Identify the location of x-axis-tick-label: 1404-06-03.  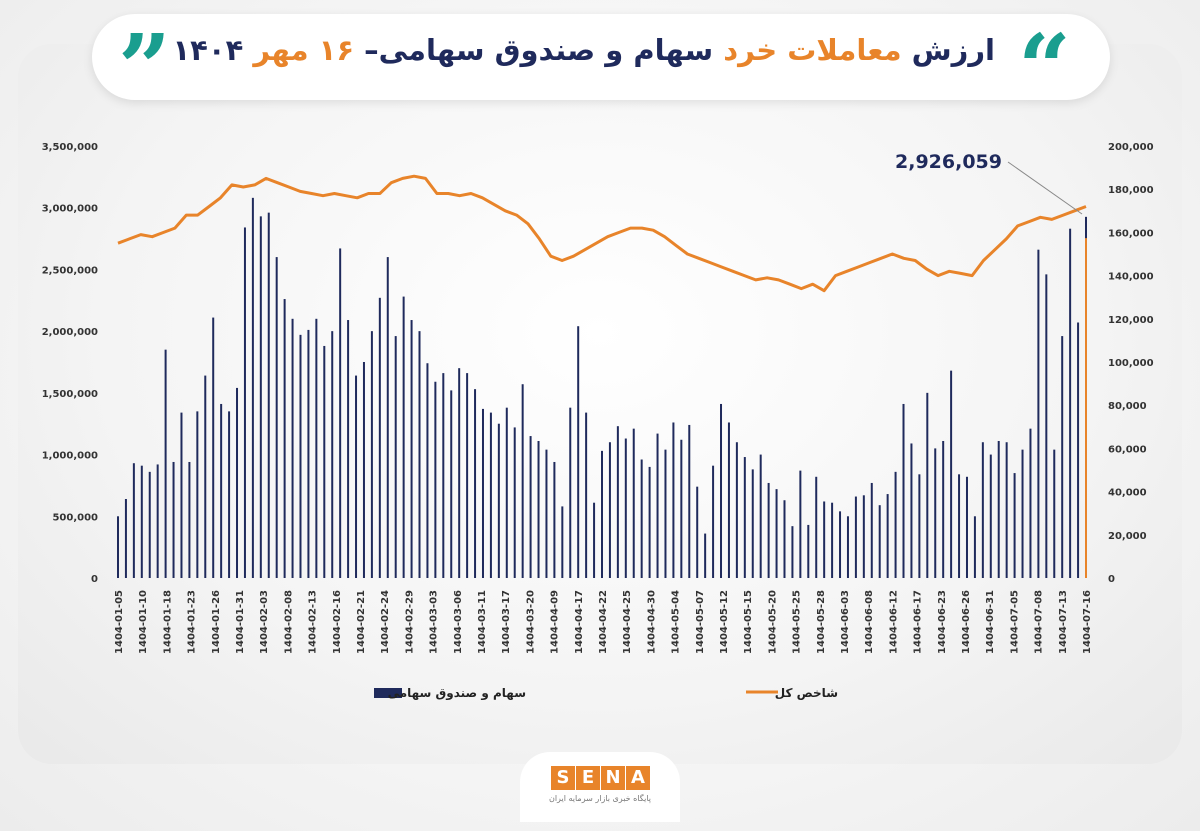
(845, 622).